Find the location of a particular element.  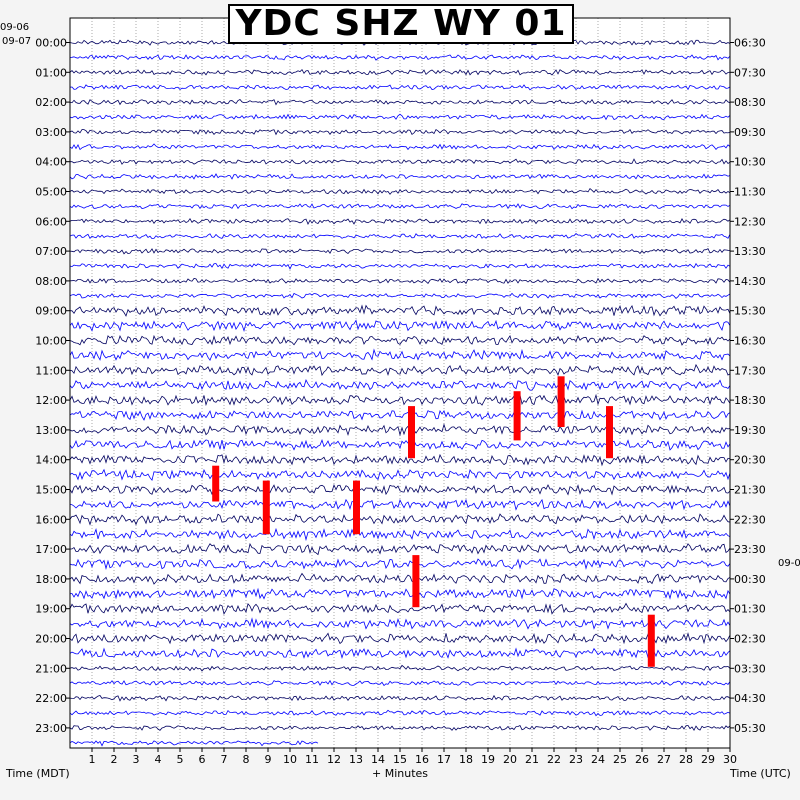

left-hour-label: 00:00 is located at coordinates (51, 43).